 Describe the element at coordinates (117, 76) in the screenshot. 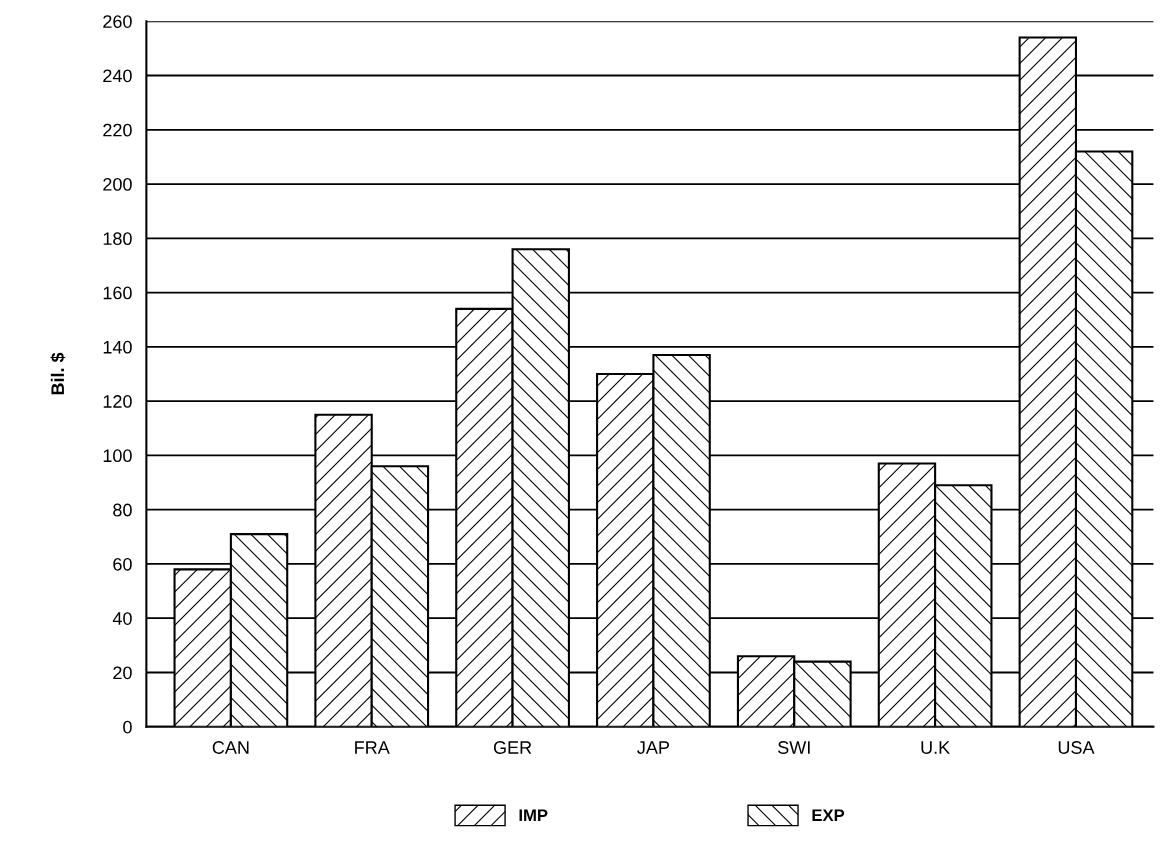

I see `y-tick-label: 240` at that location.